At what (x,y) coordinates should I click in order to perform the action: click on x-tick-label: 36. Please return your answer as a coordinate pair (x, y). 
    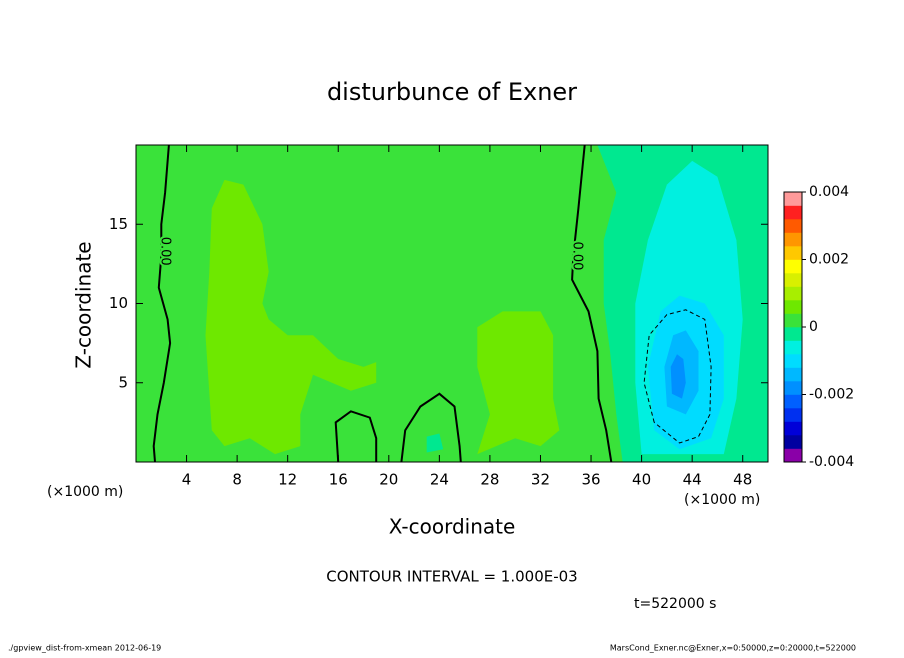
    Looking at the image, I should click on (590, 480).